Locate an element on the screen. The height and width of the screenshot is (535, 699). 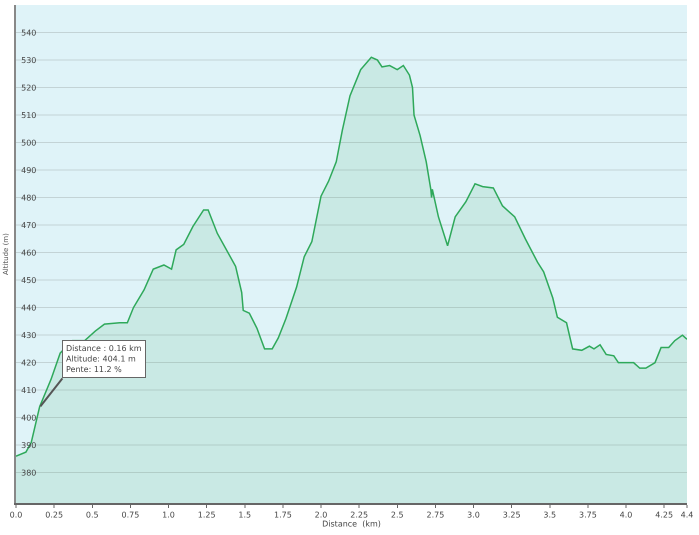
x-tick-label: 1.0 is located at coordinates (168, 515).